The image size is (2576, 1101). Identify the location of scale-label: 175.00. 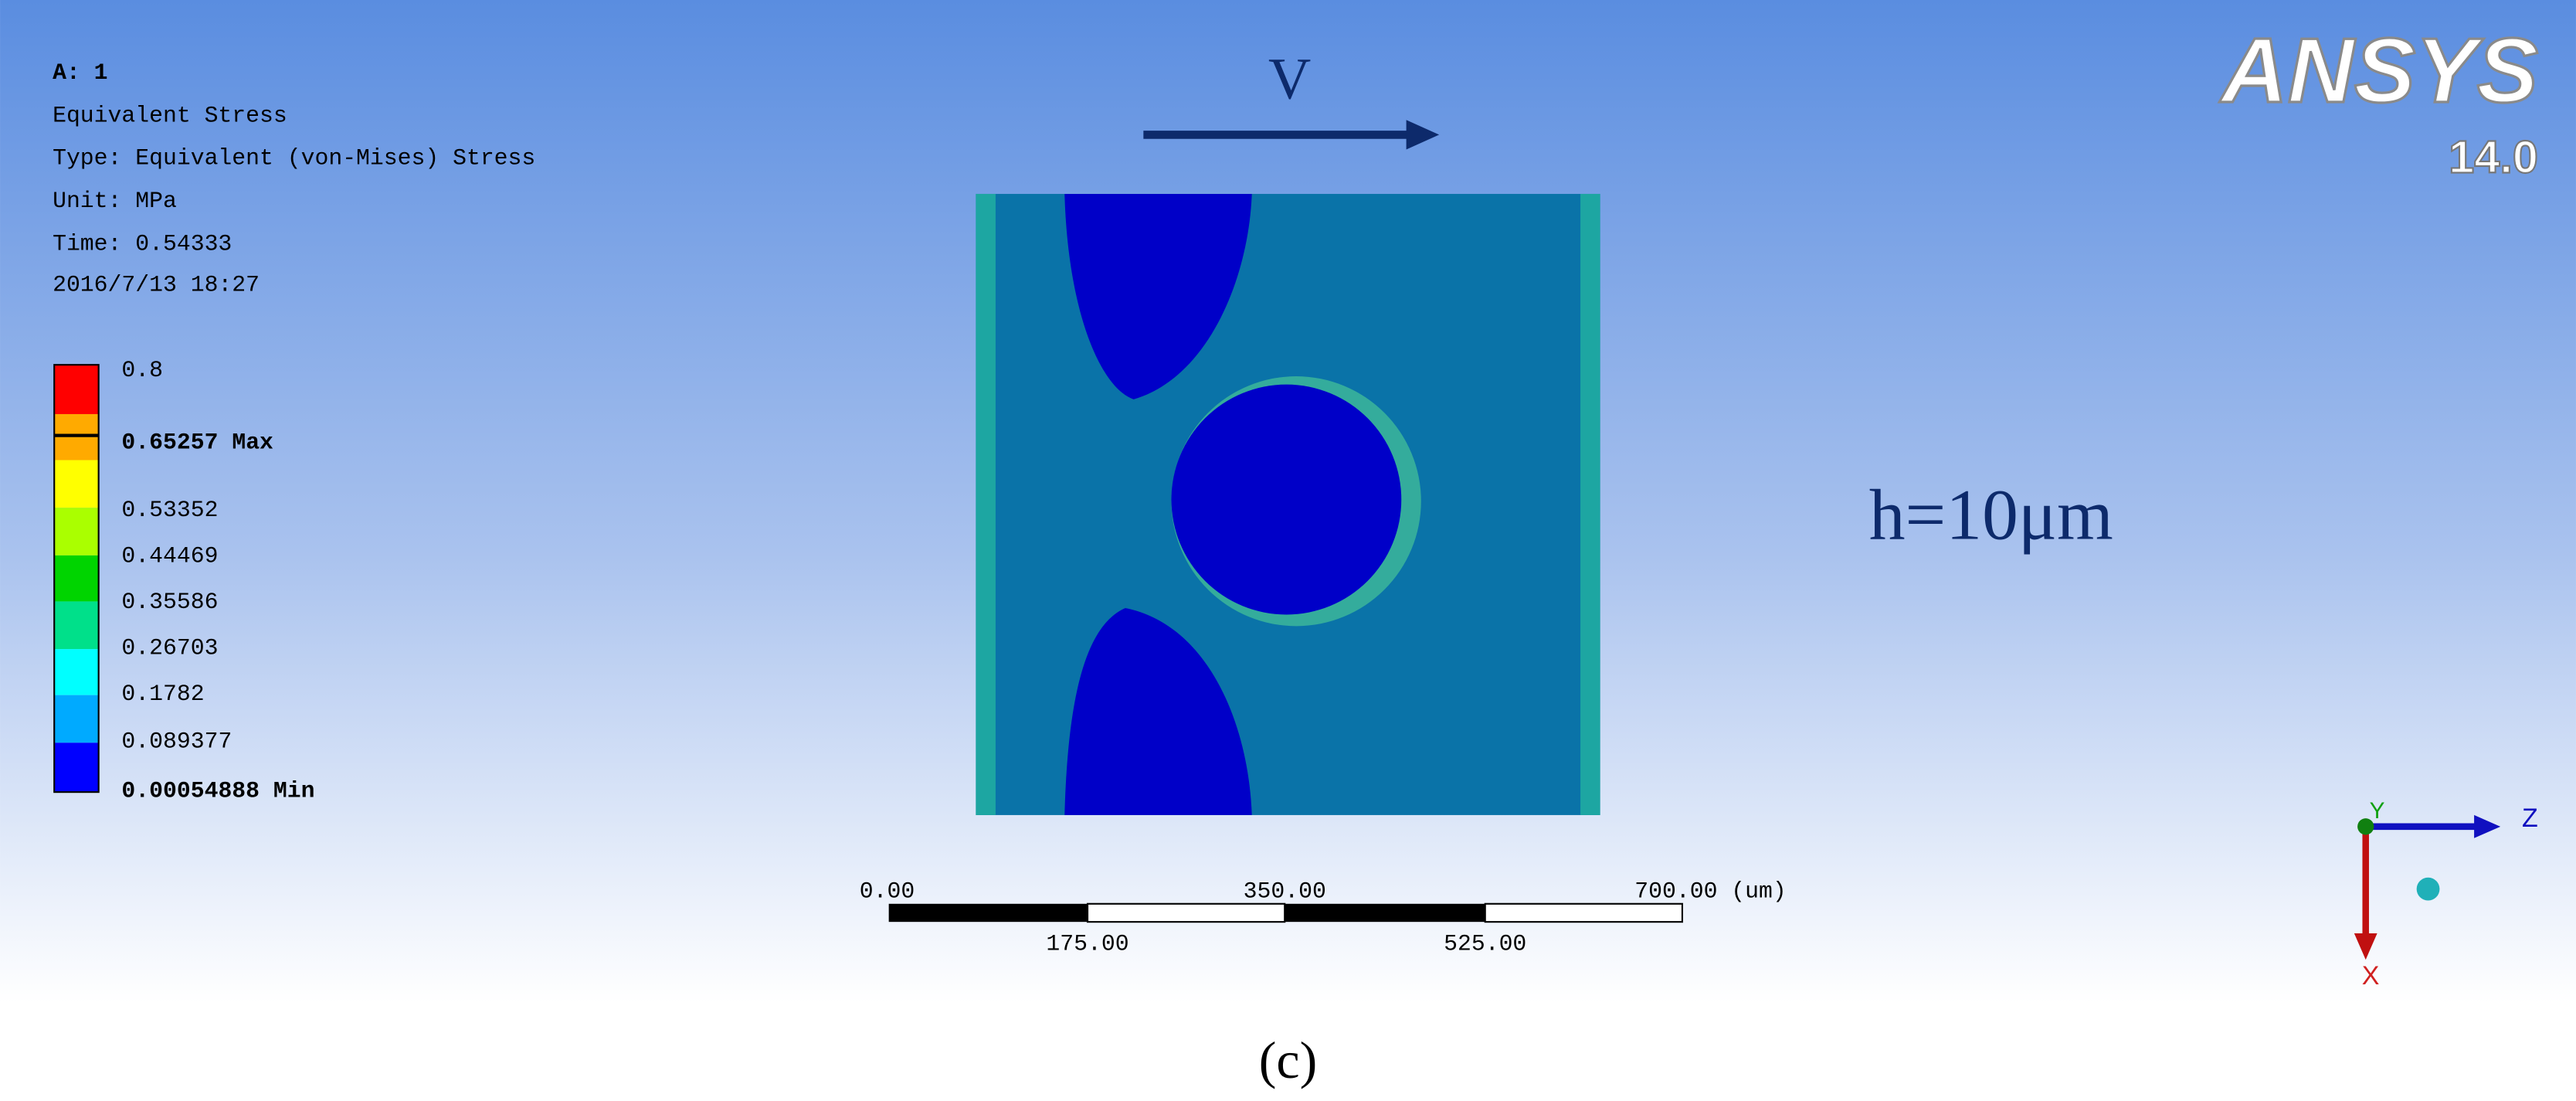
(1087, 943).